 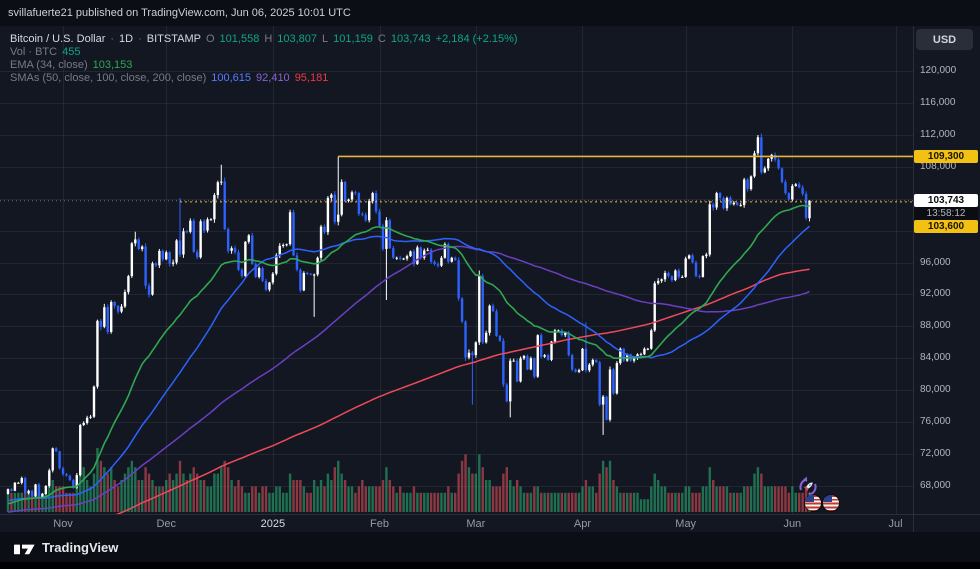 I want to click on price-tick-label: 80,000, so click(x=935, y=390).